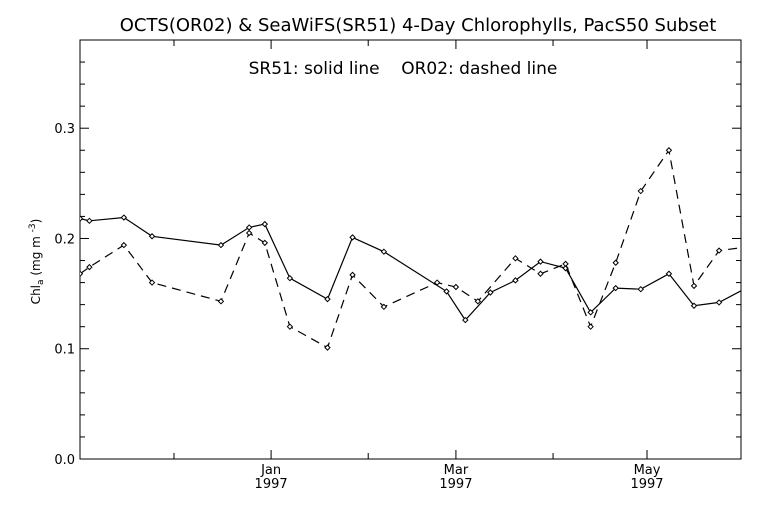  Describe the element at coordinates (64, 460) in the screenshot. I see `y-tick-label: 0.0` at that location.